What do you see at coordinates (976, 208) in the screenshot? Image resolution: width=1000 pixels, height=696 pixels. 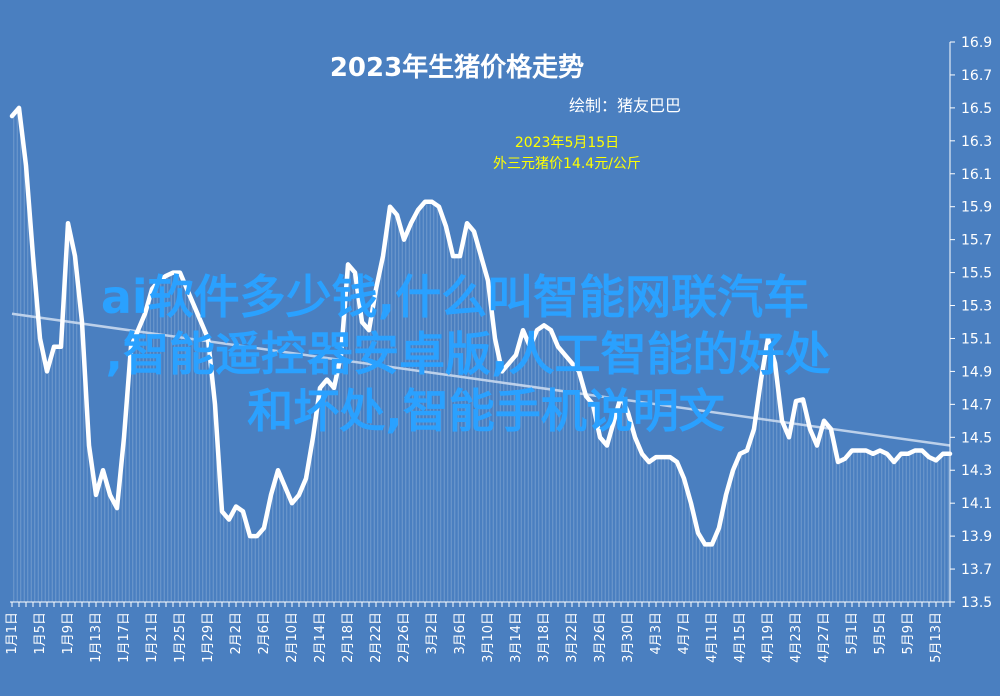 I see `y-tick-label: 15.9` at bounding box center [976, 208].